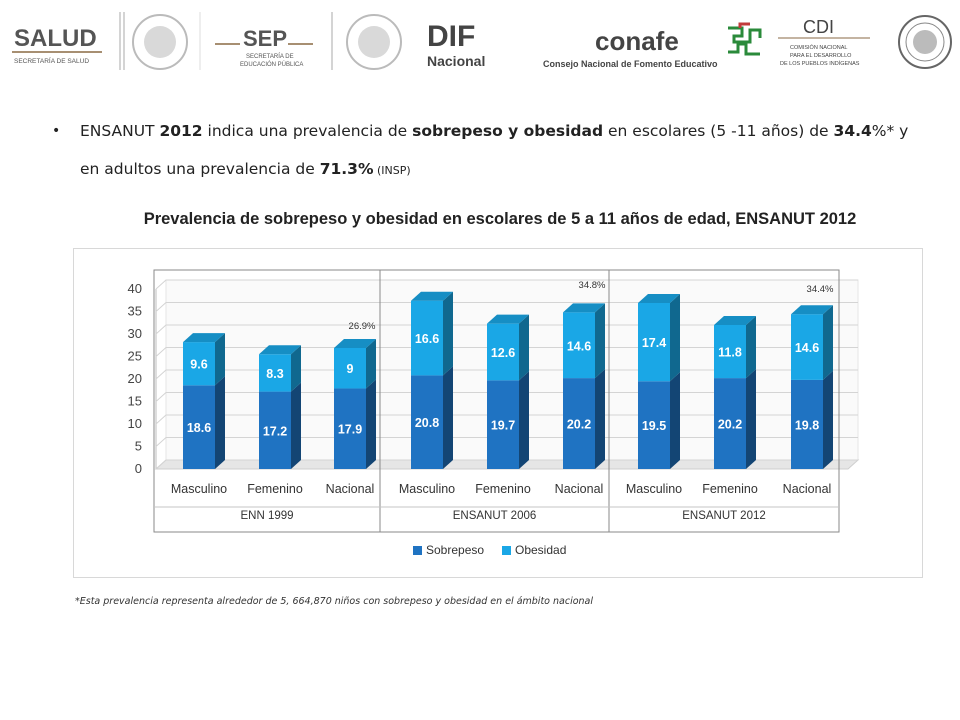 The width and height of the screenshot is (960, 720). I want to click on data-label-sobrepeso: 19.7, so click(503, 426).